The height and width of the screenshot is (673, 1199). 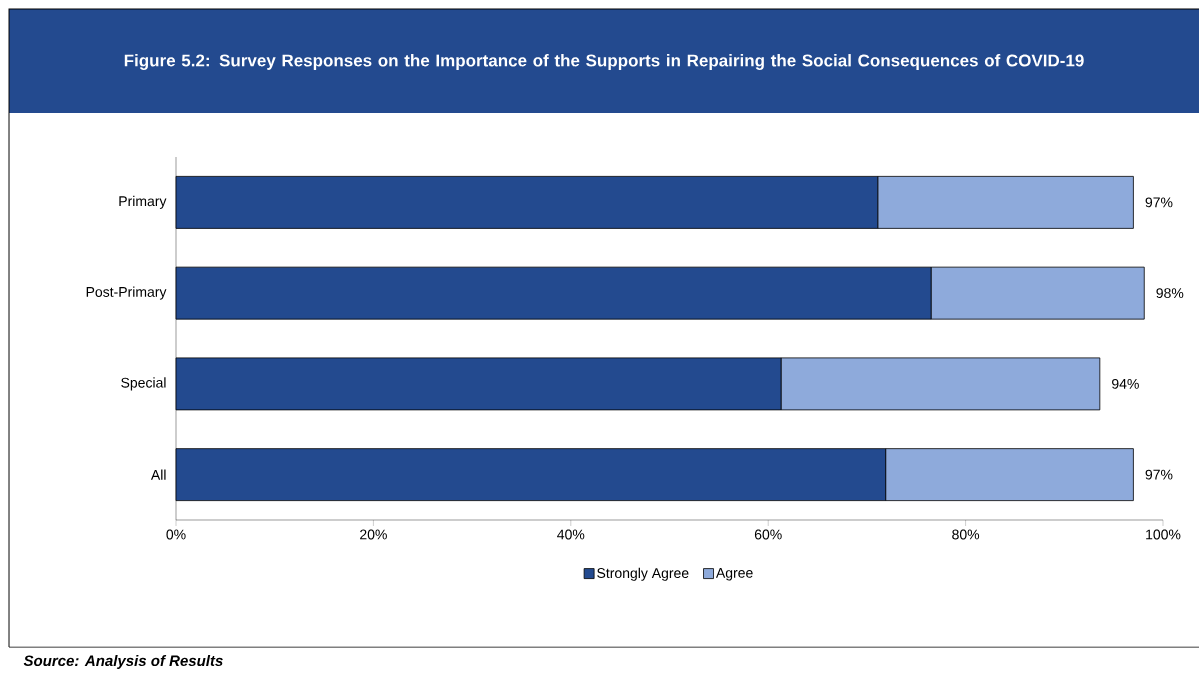 What do you see at coordinates (1163, 534) in the screenshot?
I see `x-tick-label: 100%` at bounding box center [1163, 534].